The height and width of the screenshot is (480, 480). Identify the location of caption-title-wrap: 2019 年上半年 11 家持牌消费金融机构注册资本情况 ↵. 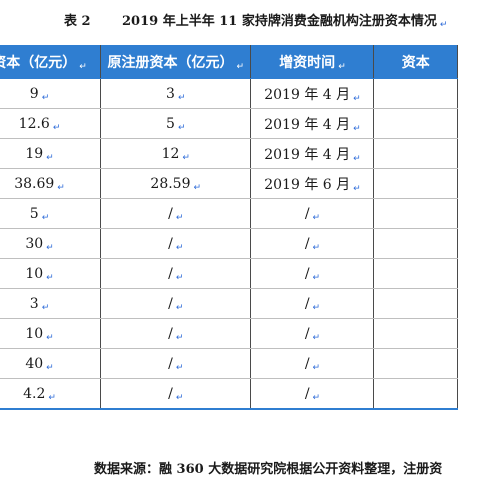
(285, 20).